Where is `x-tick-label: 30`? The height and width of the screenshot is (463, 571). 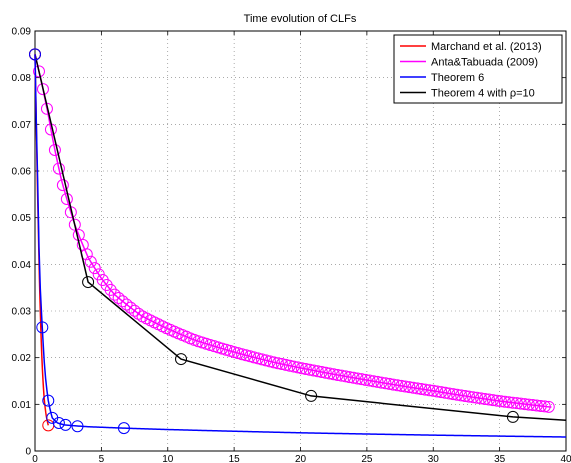 x-tick-label: 30 is located at coordinates (434, 458).